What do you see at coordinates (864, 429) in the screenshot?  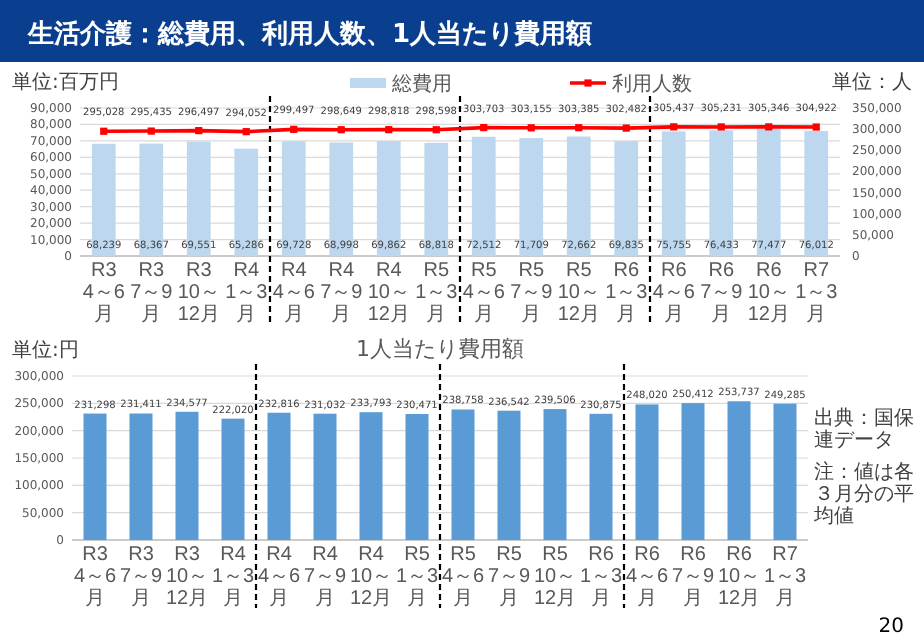 I see `source-note: 出典：国保連データ` at bounding box center [864, 429].